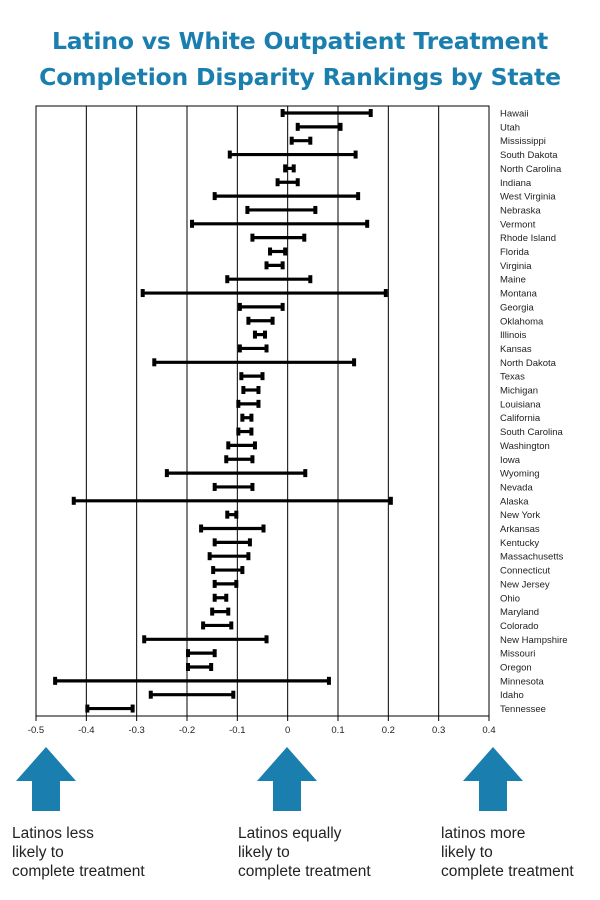 This screenshot has width=600, height=900. I want to click on state-label: Utah, so click(510, 127).